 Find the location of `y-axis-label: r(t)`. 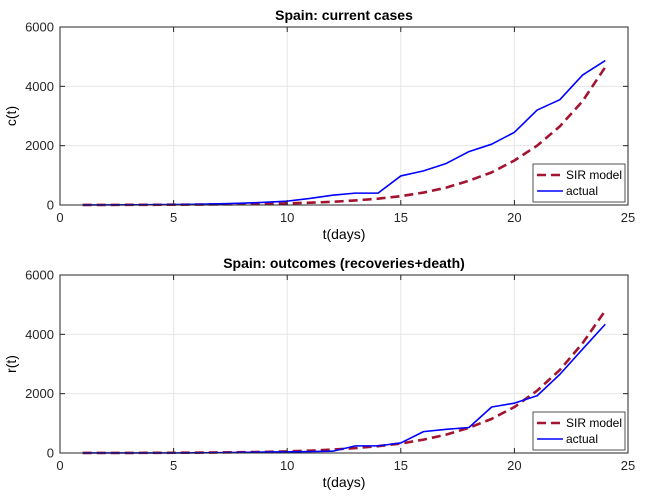

y-axis-label: r(t) is located at coordinates (11, 364).